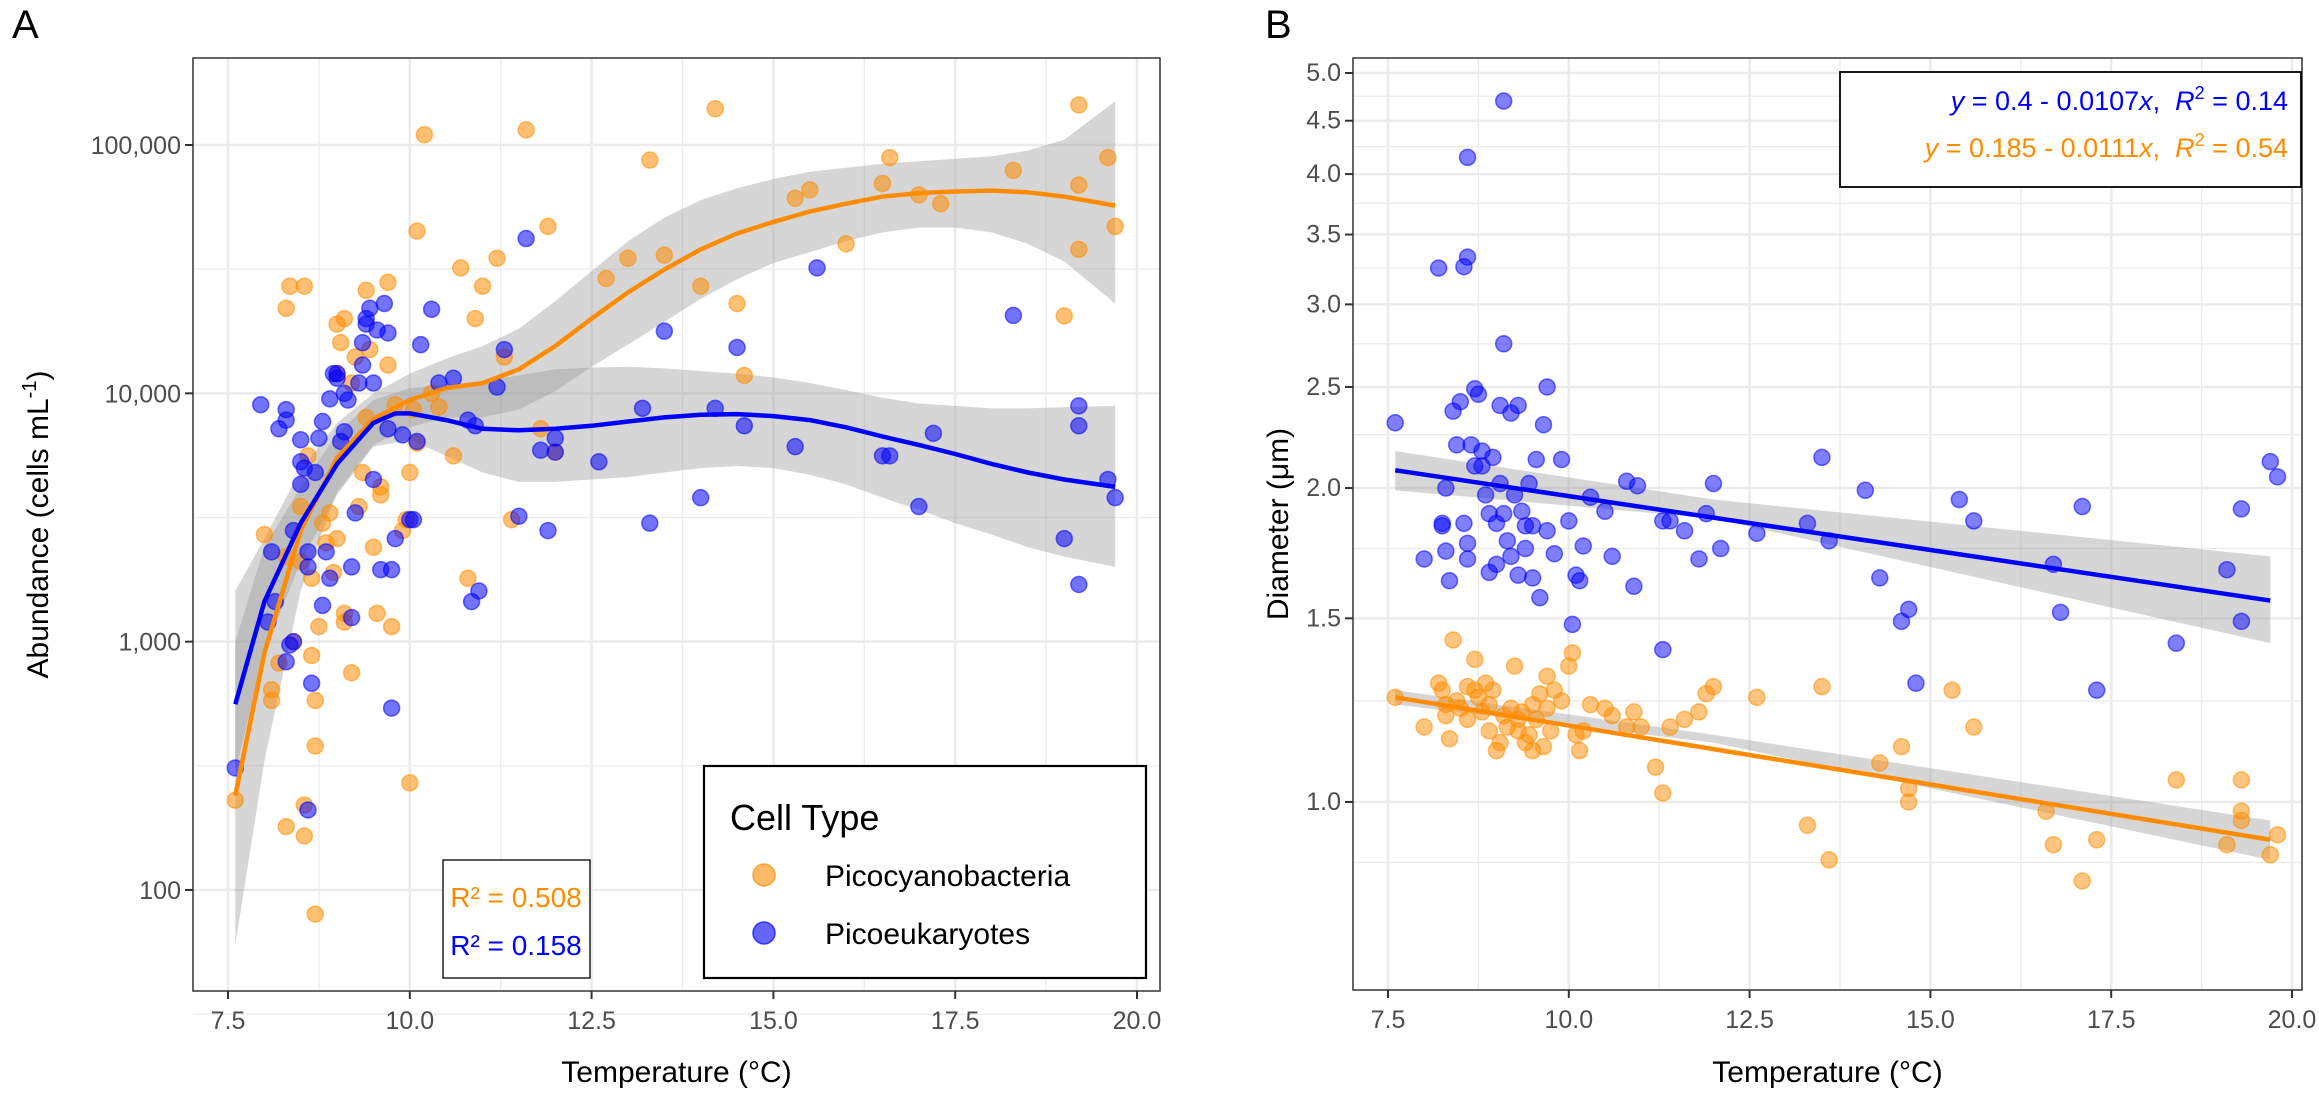 The image size is (2319, 1101). I want to click on x-tick-label: 10.0, so click(409, 1021).